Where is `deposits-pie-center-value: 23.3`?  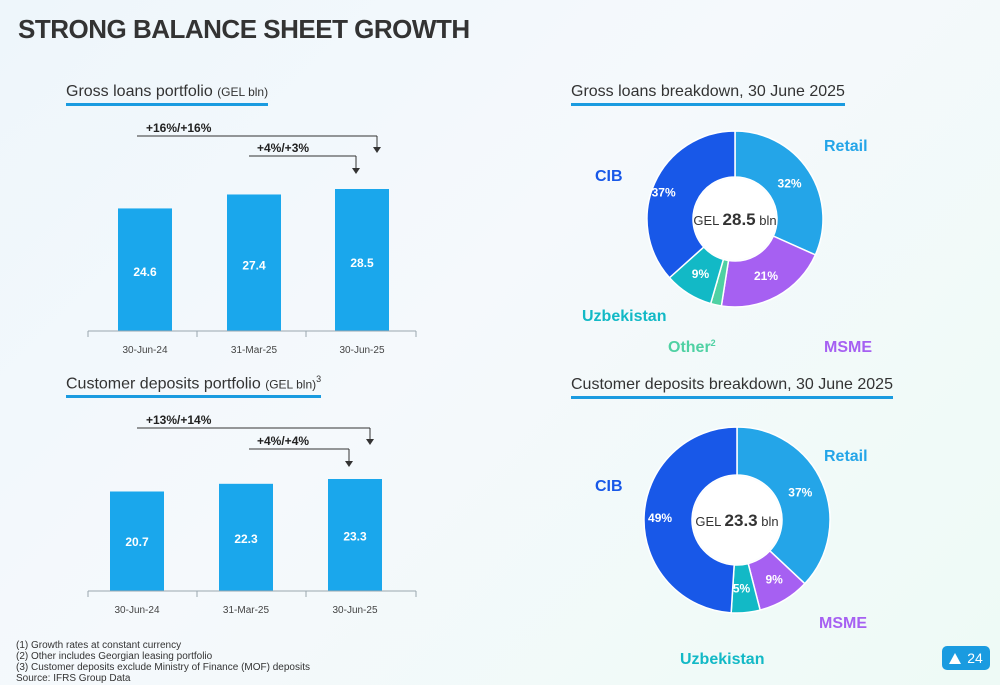 deposits-pie-center-value: 23.3 is located at coordinates (741, 520).